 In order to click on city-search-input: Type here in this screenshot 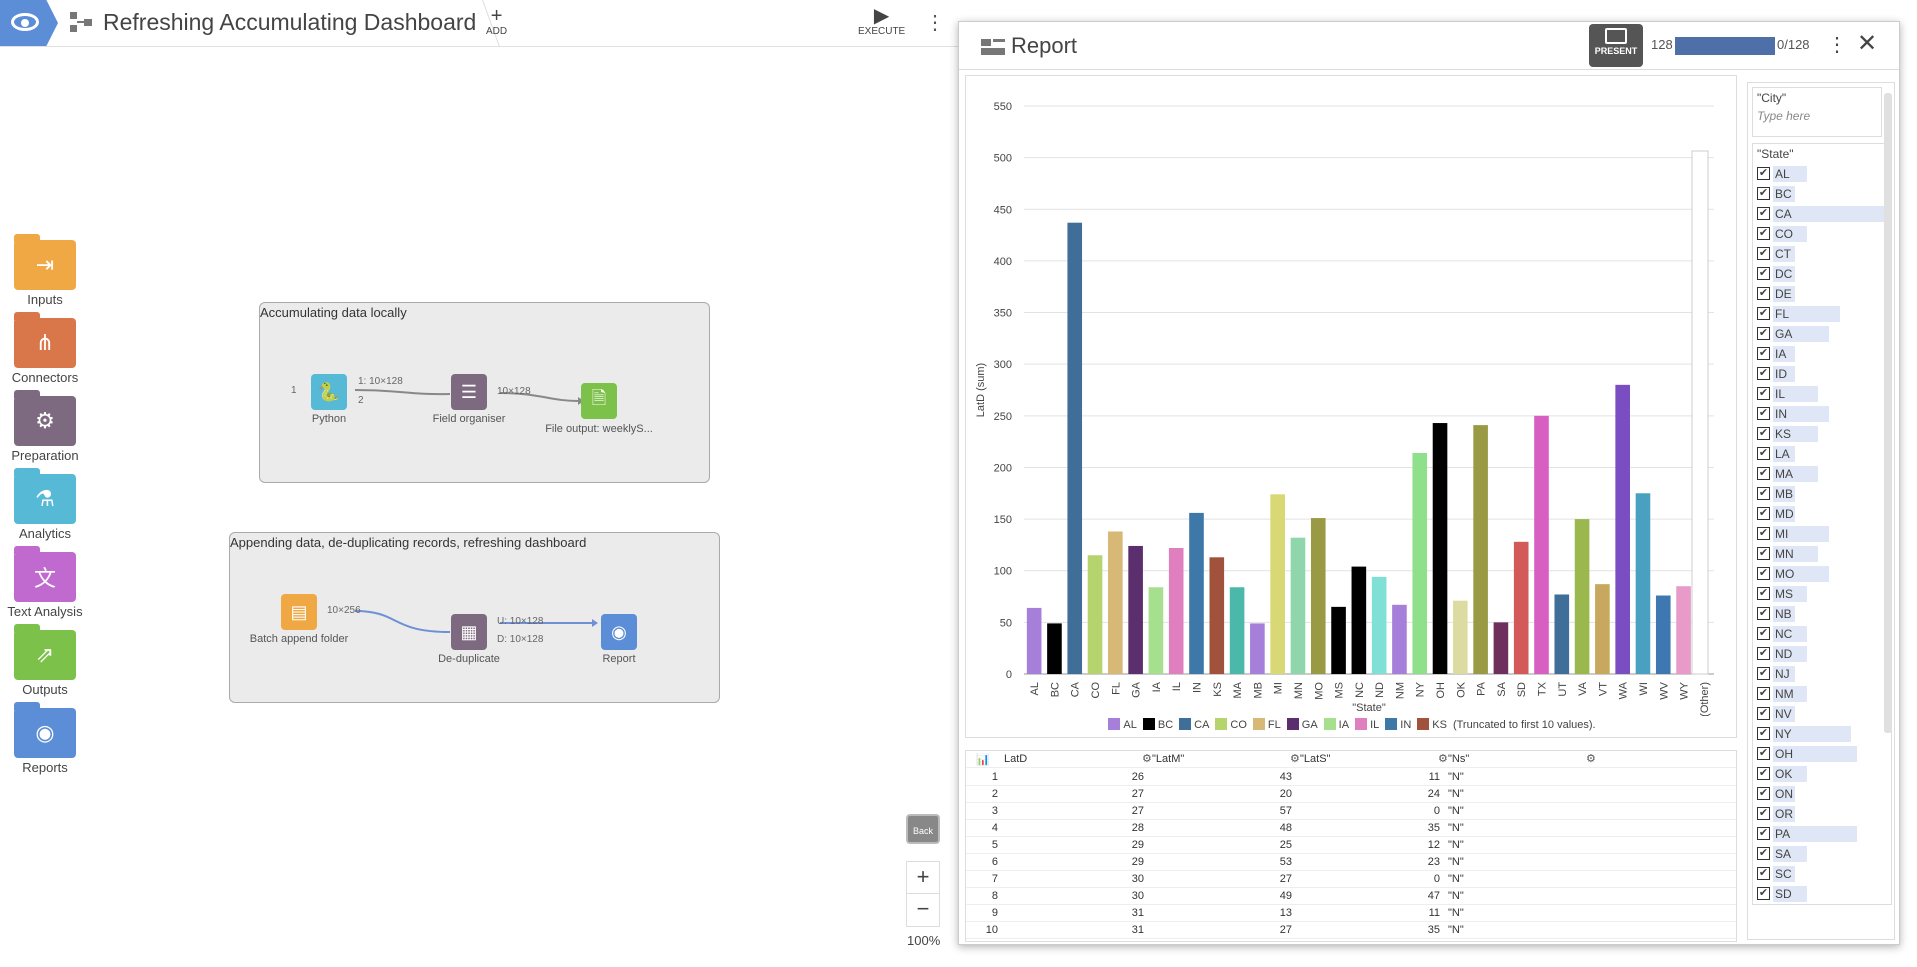, I will do `click(1784, 116)`.